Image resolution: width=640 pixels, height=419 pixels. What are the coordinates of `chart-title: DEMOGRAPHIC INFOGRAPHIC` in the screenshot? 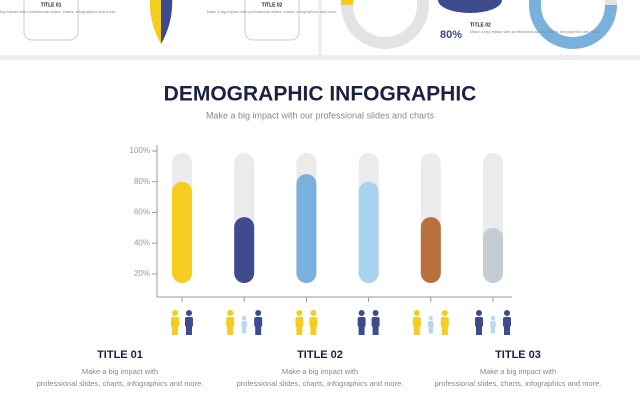 It's located at (320, 94).